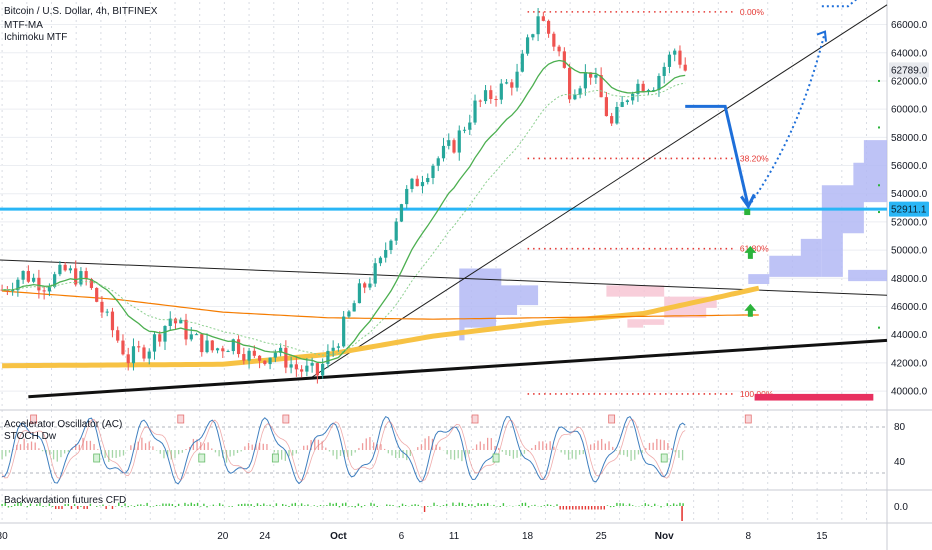 This screenshot has width=932, height=550. What do you see at coordinates (909, 251) in the screenshot?
I see `price-axis-label: 50000.0` at bounding box center [909, 251].